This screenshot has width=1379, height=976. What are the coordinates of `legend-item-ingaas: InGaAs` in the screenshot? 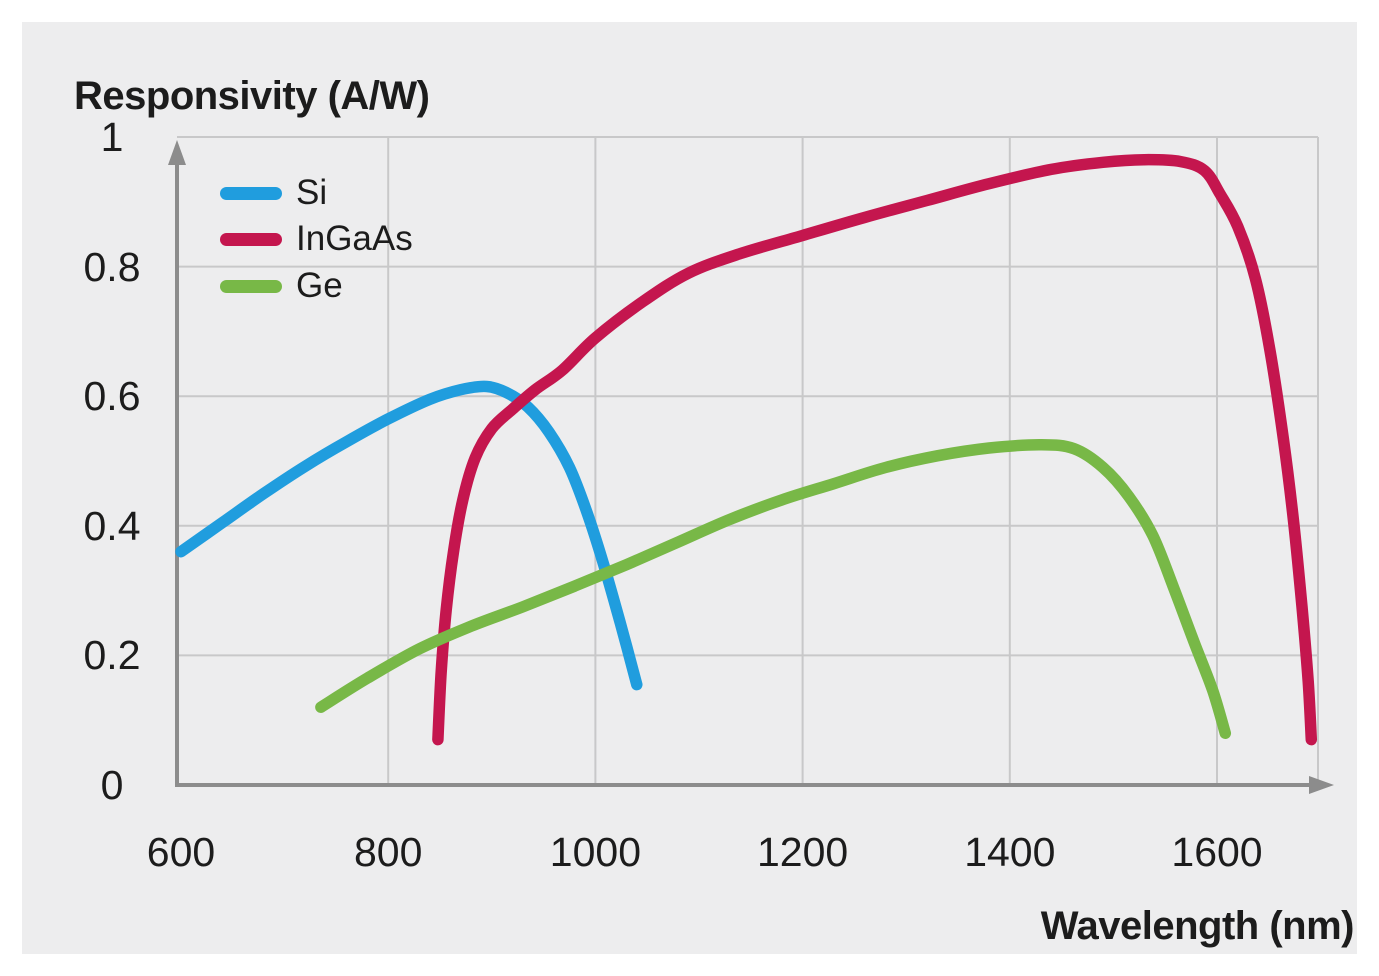 It's located at (316, 239).